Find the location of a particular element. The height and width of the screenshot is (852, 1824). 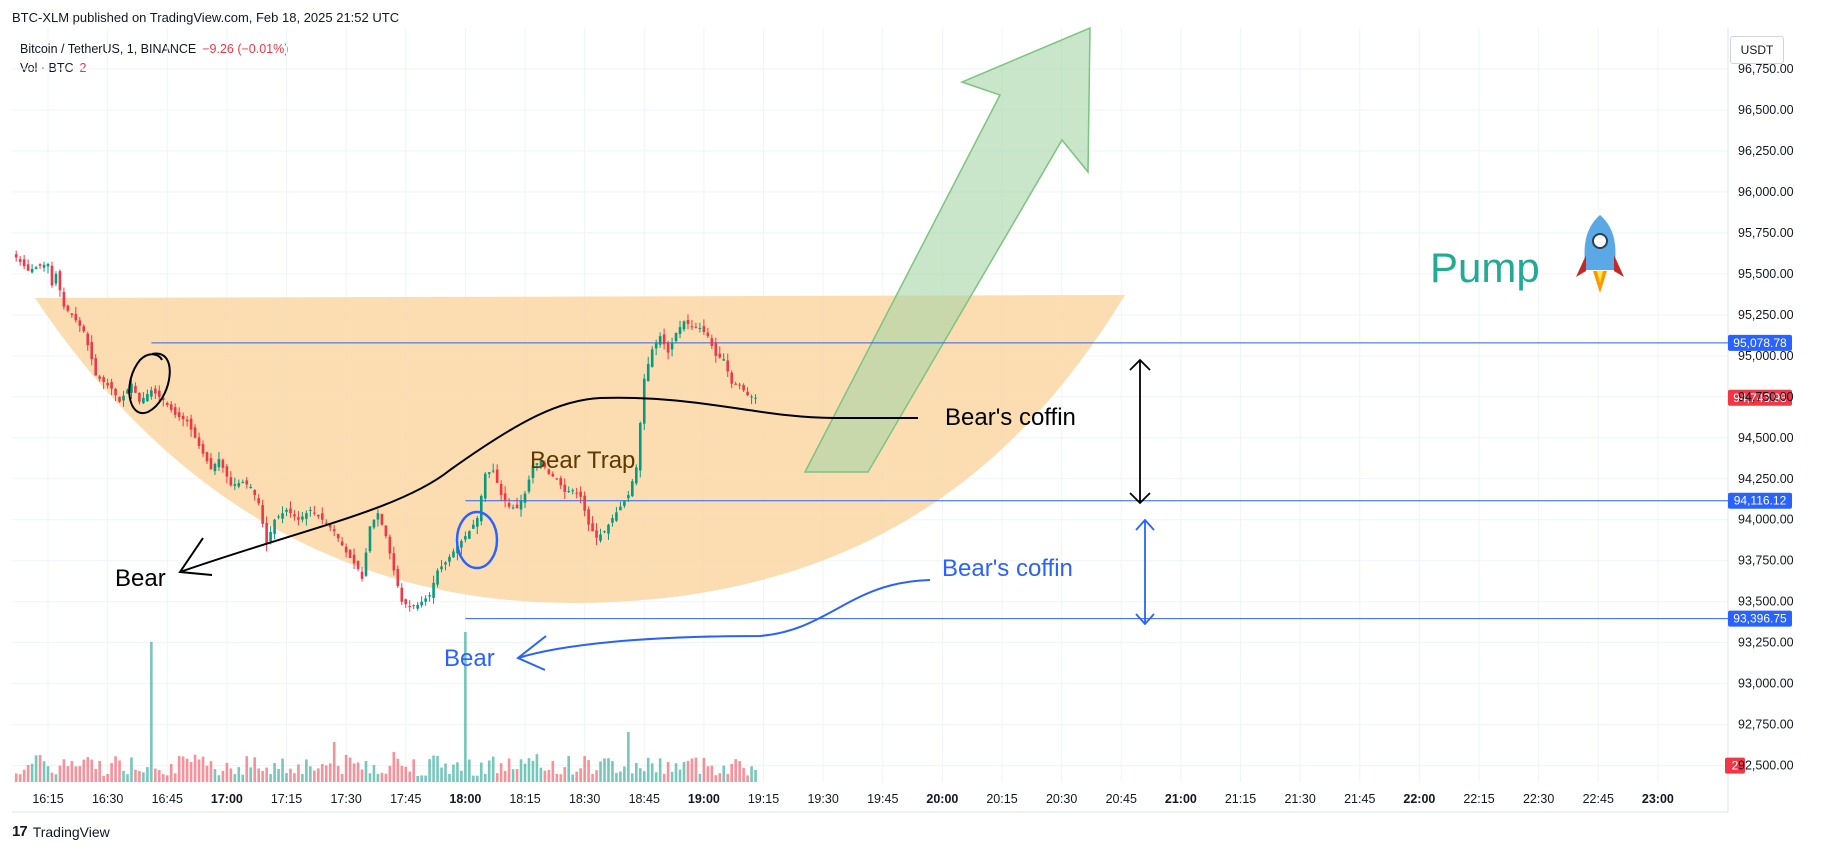

time-tick-label: 16:45 is located at coordinates (167, 799).